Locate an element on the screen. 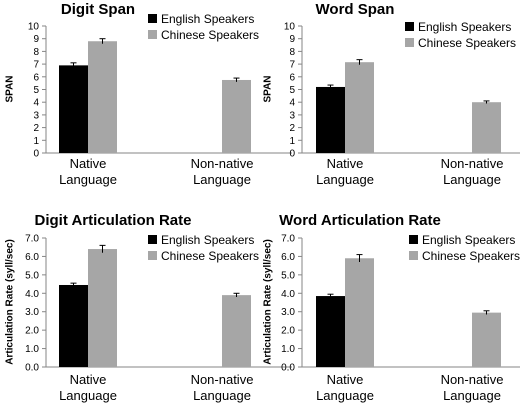  chart-title: Digit Articulation Rate is located at coordinates (113, 220).